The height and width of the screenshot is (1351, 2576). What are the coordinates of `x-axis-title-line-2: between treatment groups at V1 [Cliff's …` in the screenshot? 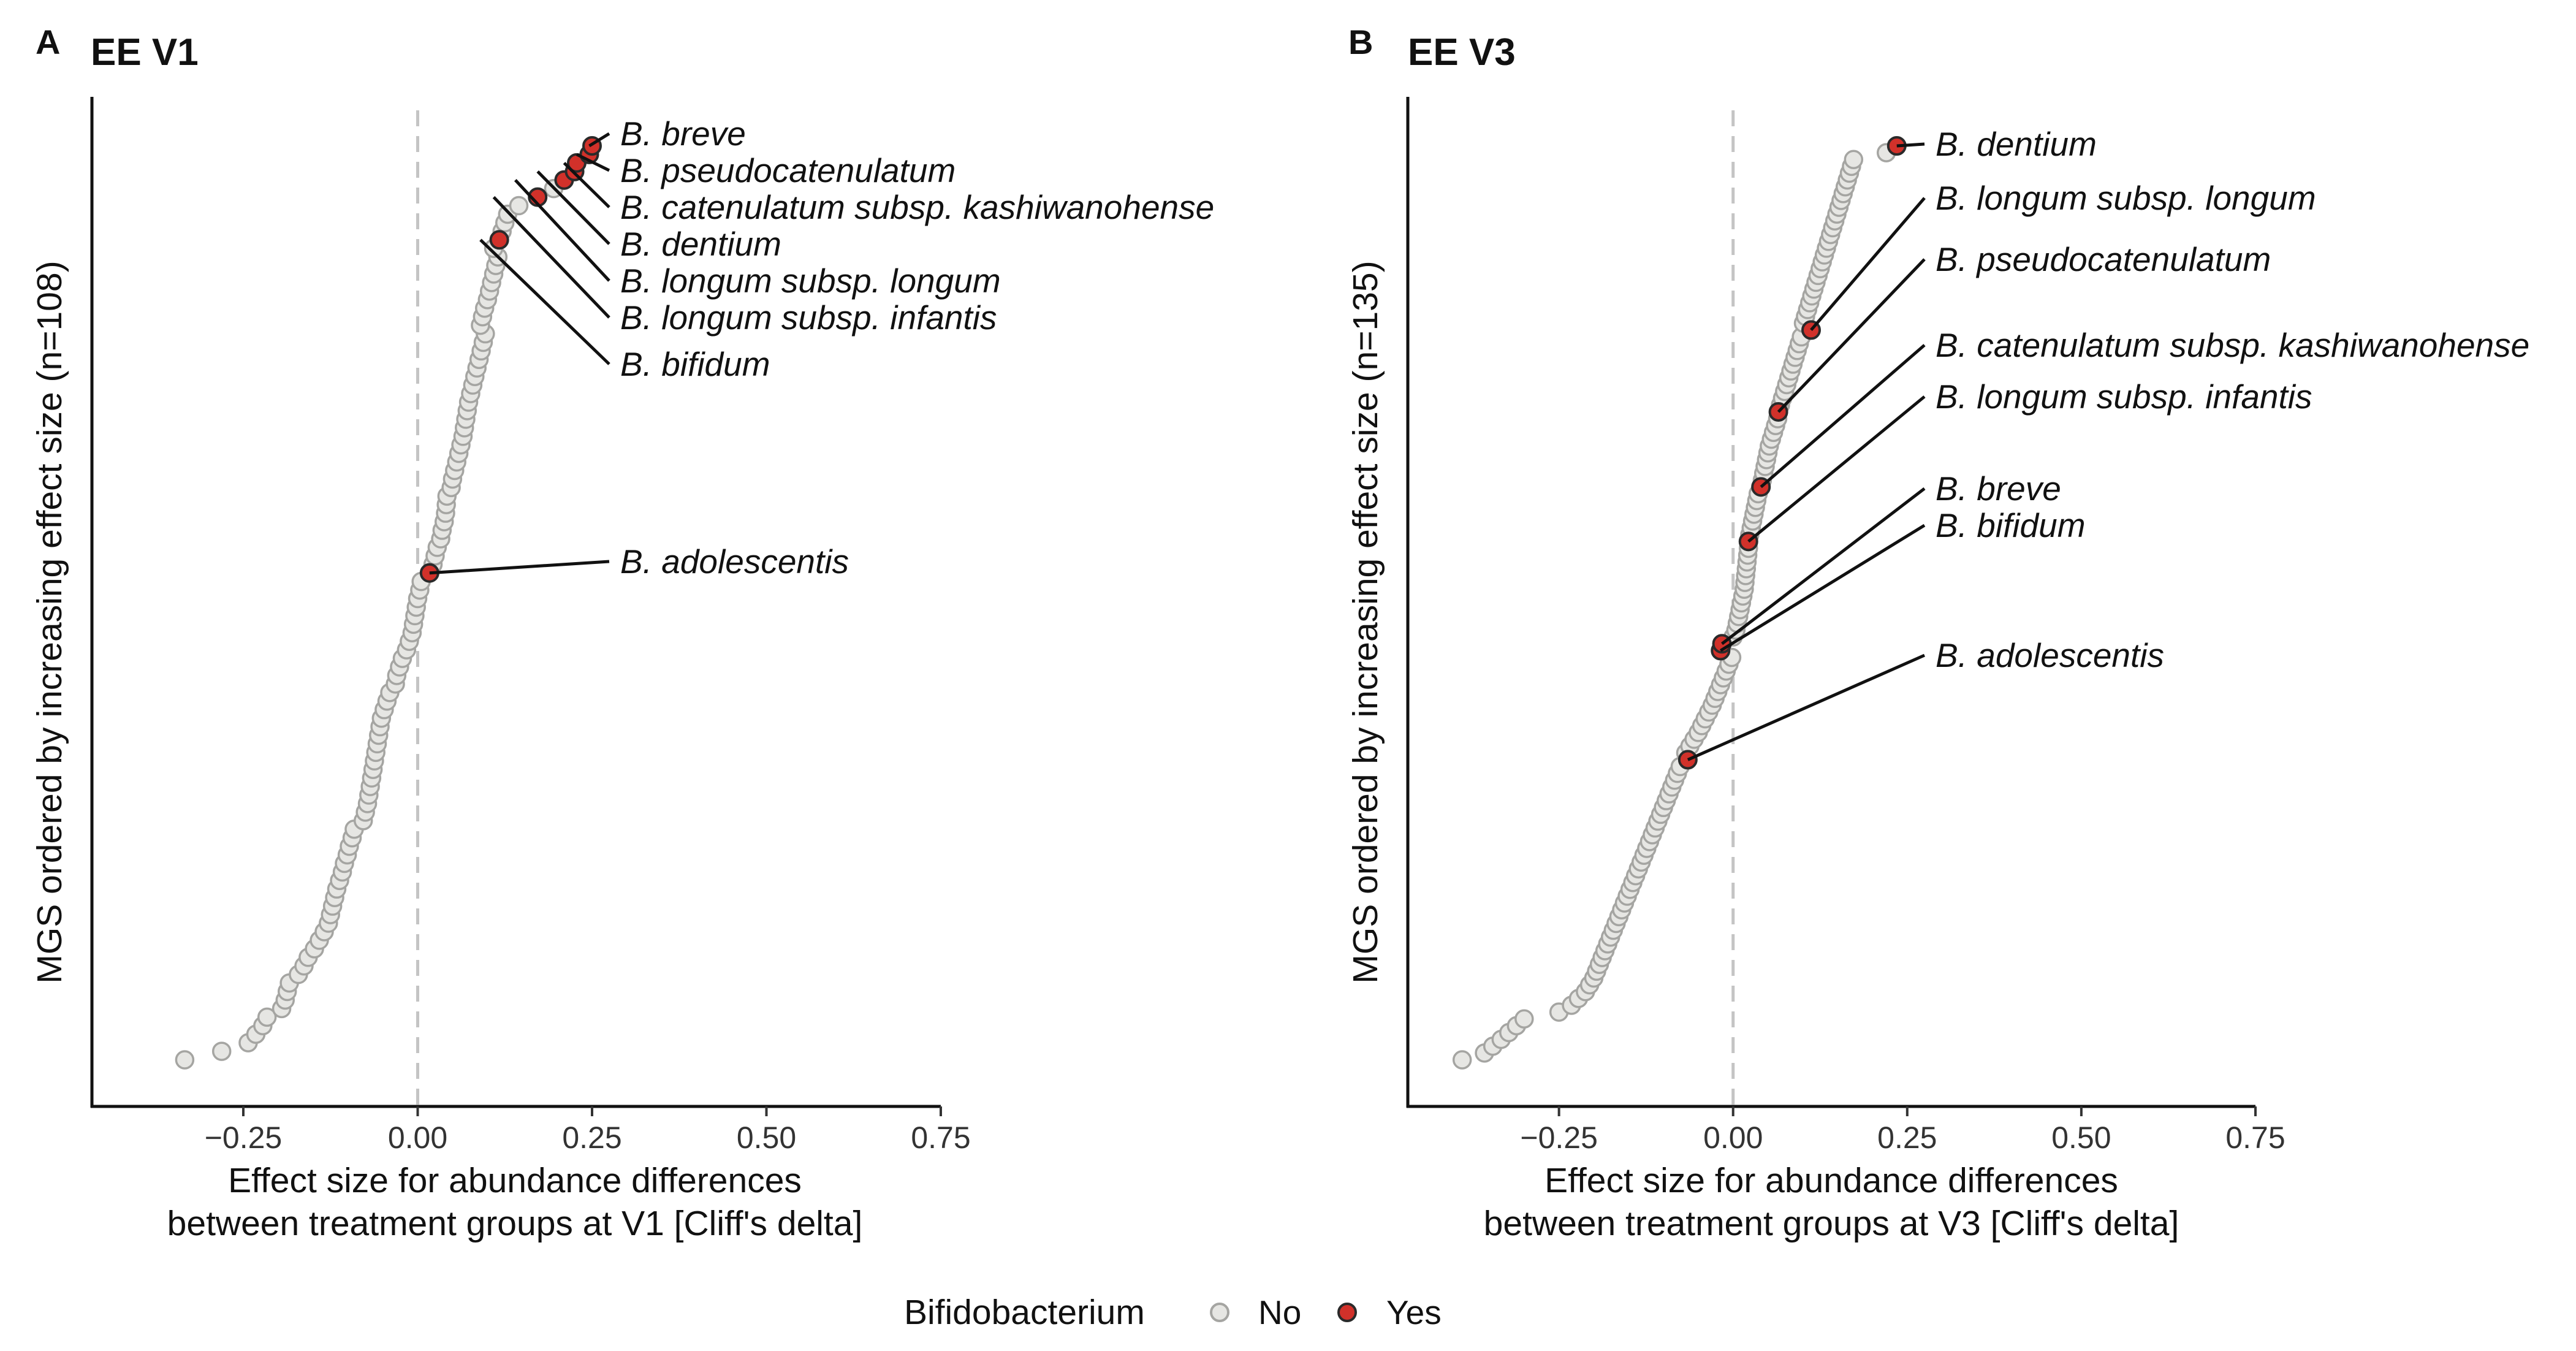 It's located at (515, 1223).